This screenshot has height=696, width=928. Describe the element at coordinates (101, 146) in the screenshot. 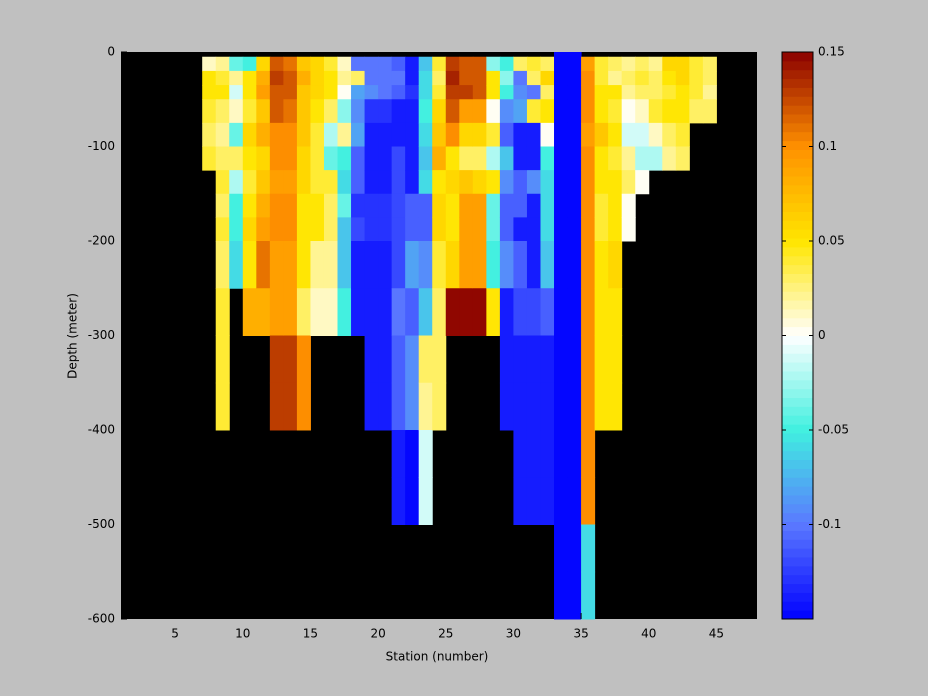

I see `y-tick-label: -100` at that location.